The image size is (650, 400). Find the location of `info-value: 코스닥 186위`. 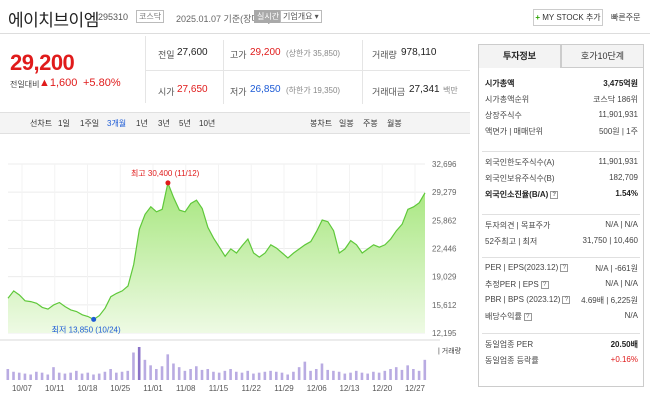

info-value: 코스닥 186위 is located at coordinates (615, 99).